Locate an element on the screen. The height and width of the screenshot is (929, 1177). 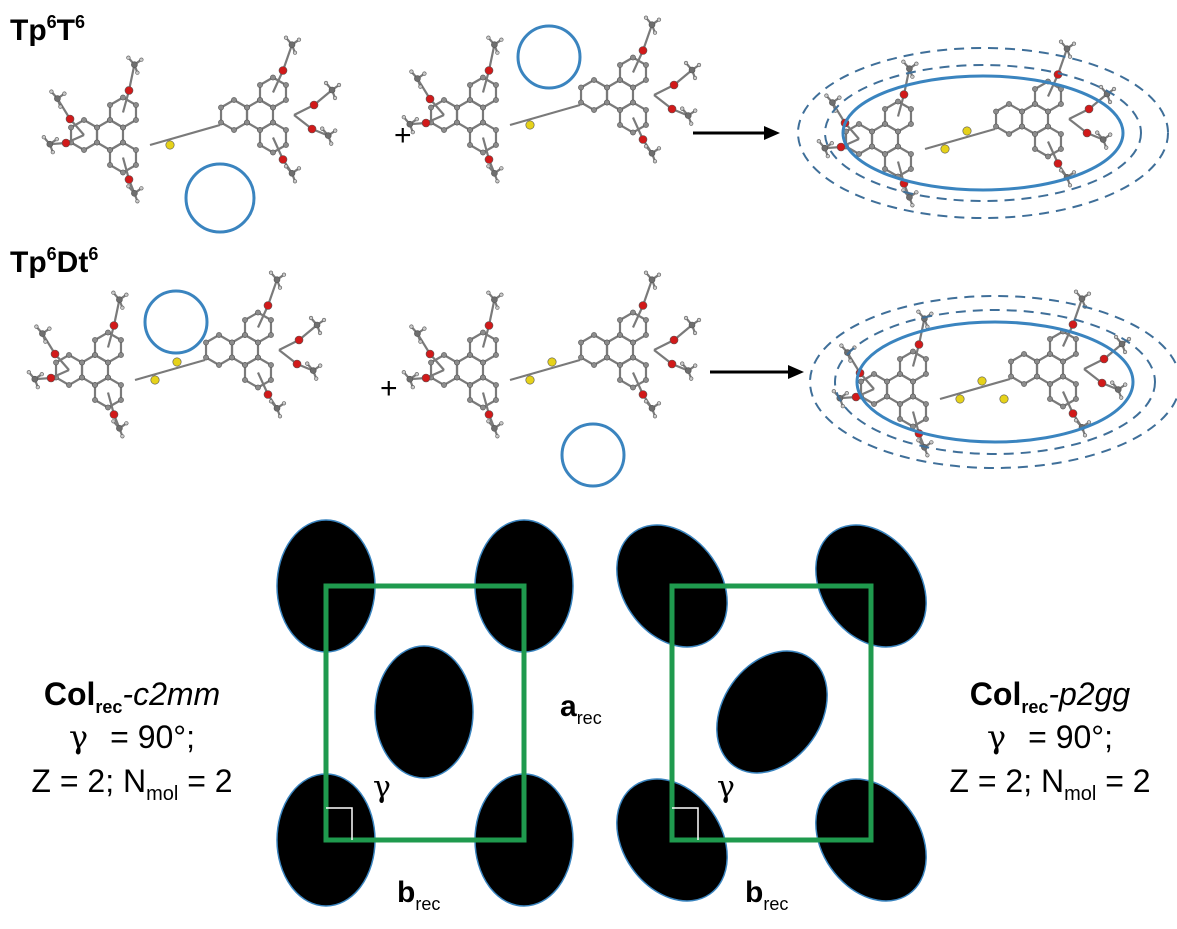
a-rec-label: arec is located at coordinates (581, 709).